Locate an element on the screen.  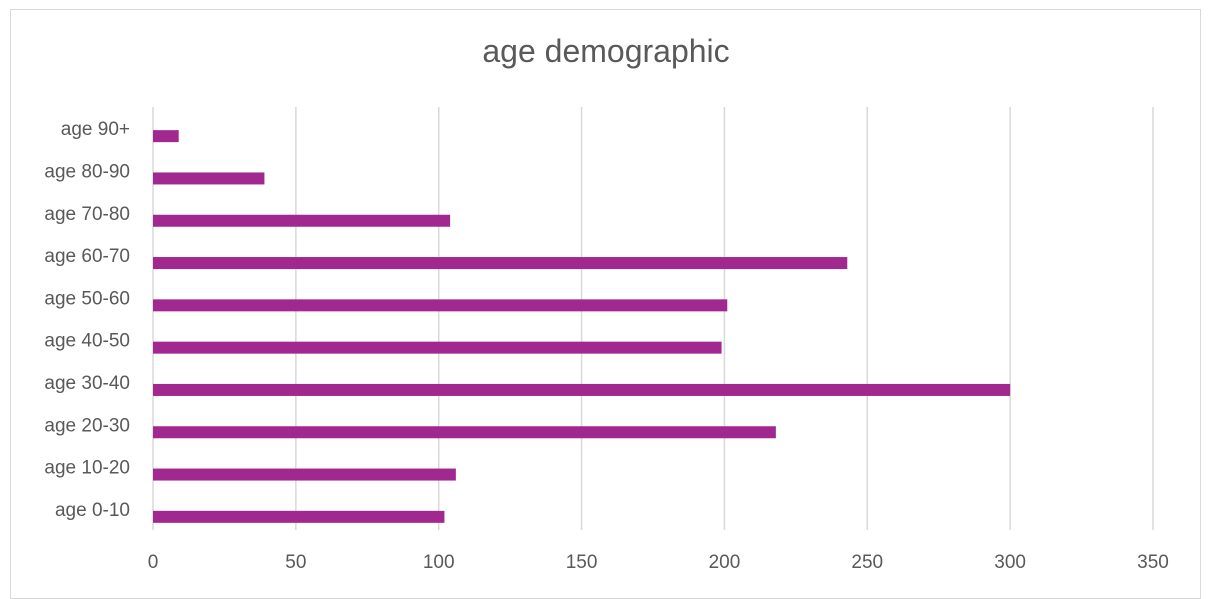
x-tick-label: 250 is located at coordinates (867, 562).